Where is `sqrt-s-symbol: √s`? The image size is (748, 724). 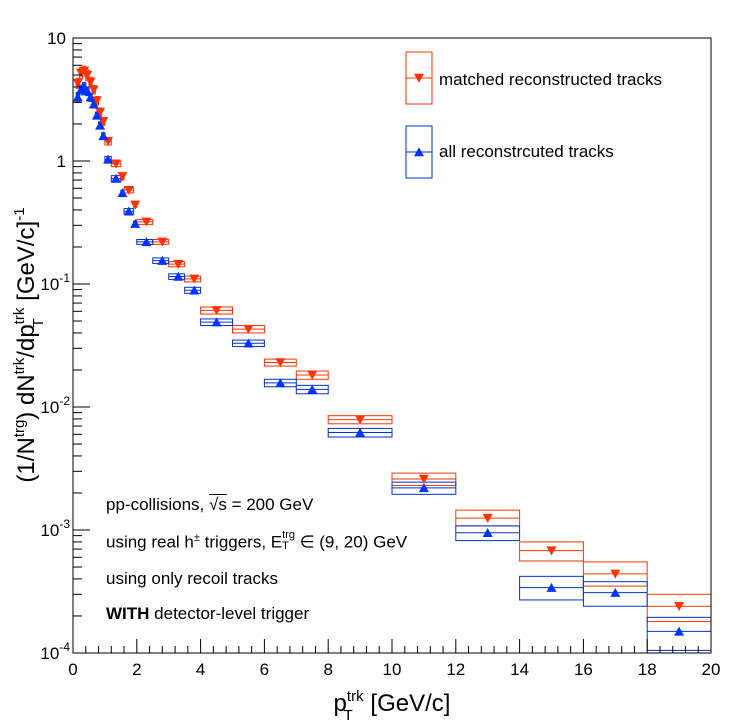 sqrt-s-symbol: √s is located at coordinates (218, 504).